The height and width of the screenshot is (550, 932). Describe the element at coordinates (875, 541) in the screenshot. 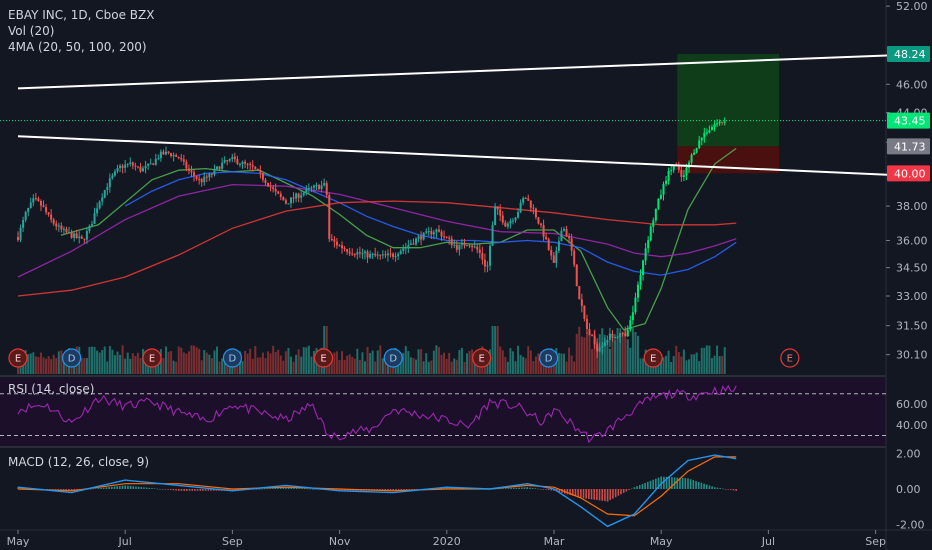

I see `time-tick-label: Sep` at that location.